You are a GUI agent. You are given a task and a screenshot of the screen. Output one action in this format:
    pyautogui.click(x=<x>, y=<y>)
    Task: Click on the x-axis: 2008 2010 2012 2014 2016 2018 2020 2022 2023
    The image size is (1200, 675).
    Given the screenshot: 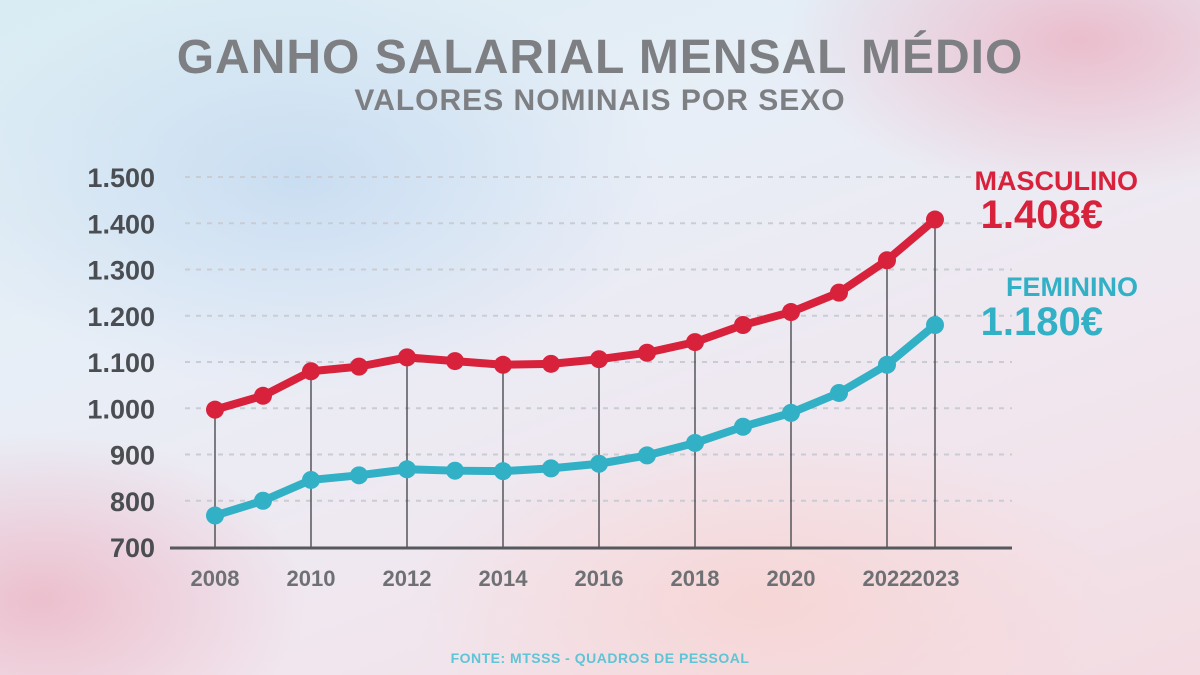 What is the action you would take?
    pyautogui.click(x=591, y=568)
    